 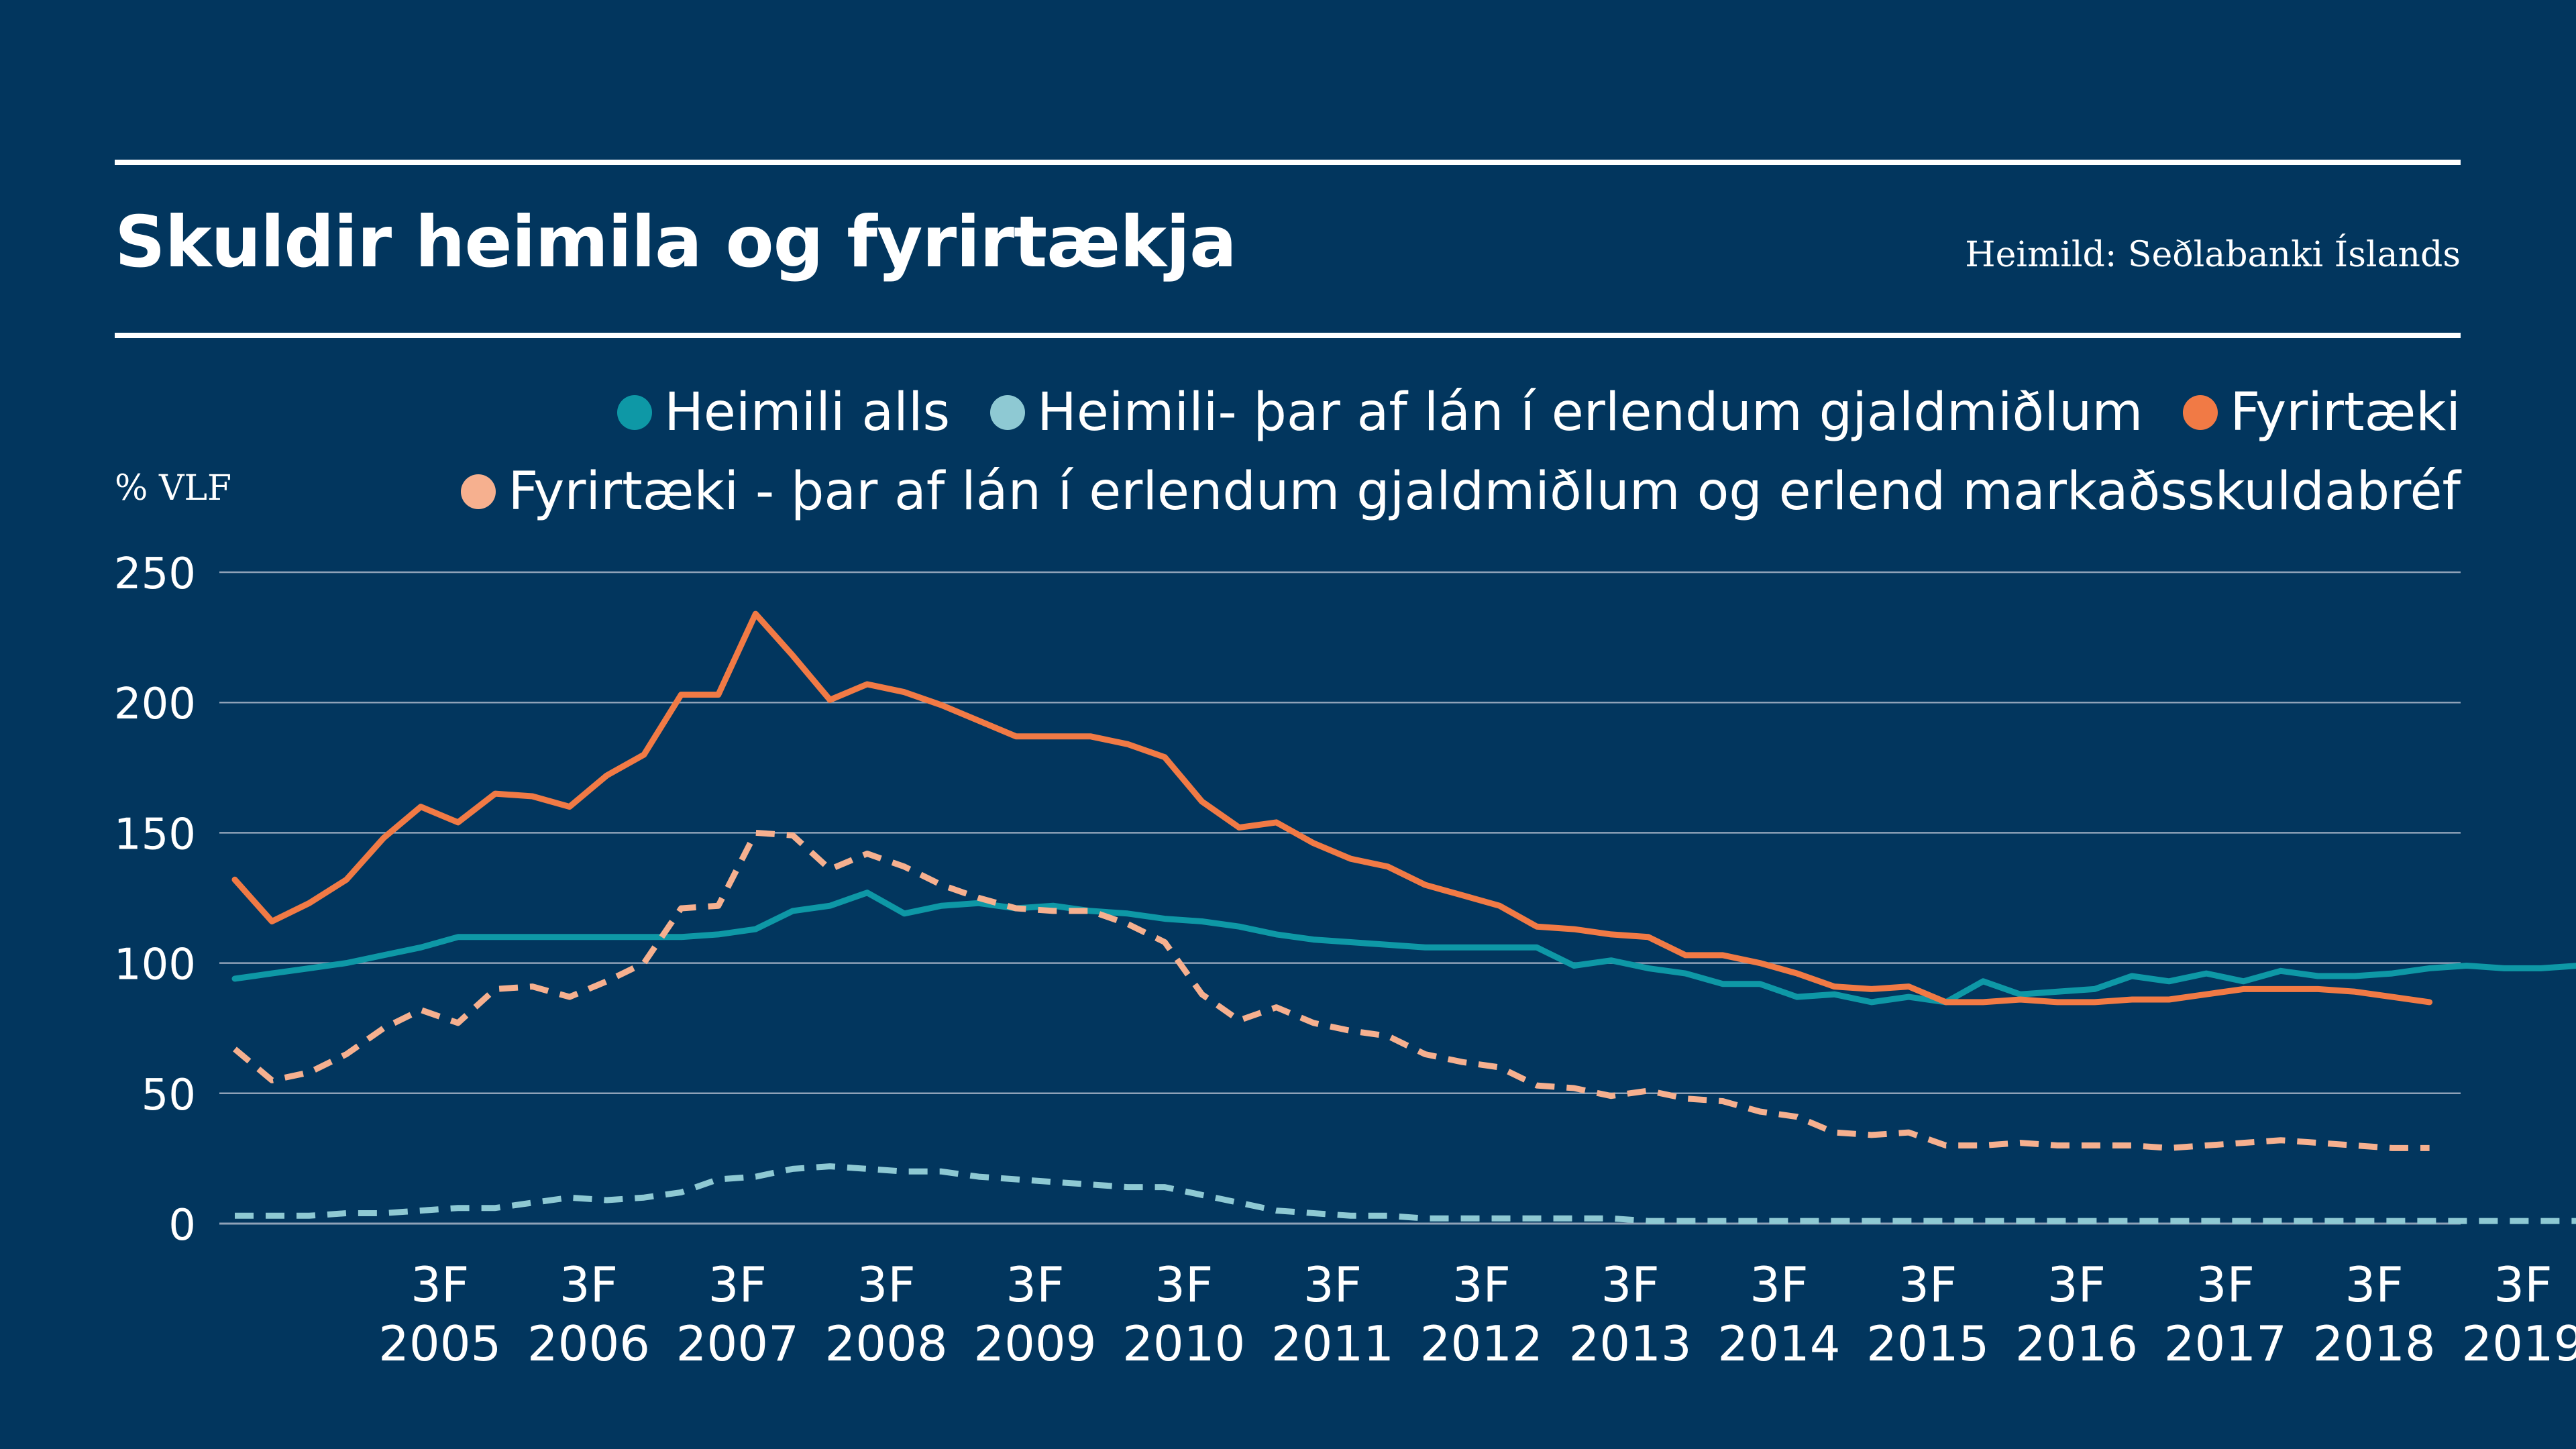 I want to click on legend-label-heimili-alls: Heimili alls, so click(x=807, y=412).